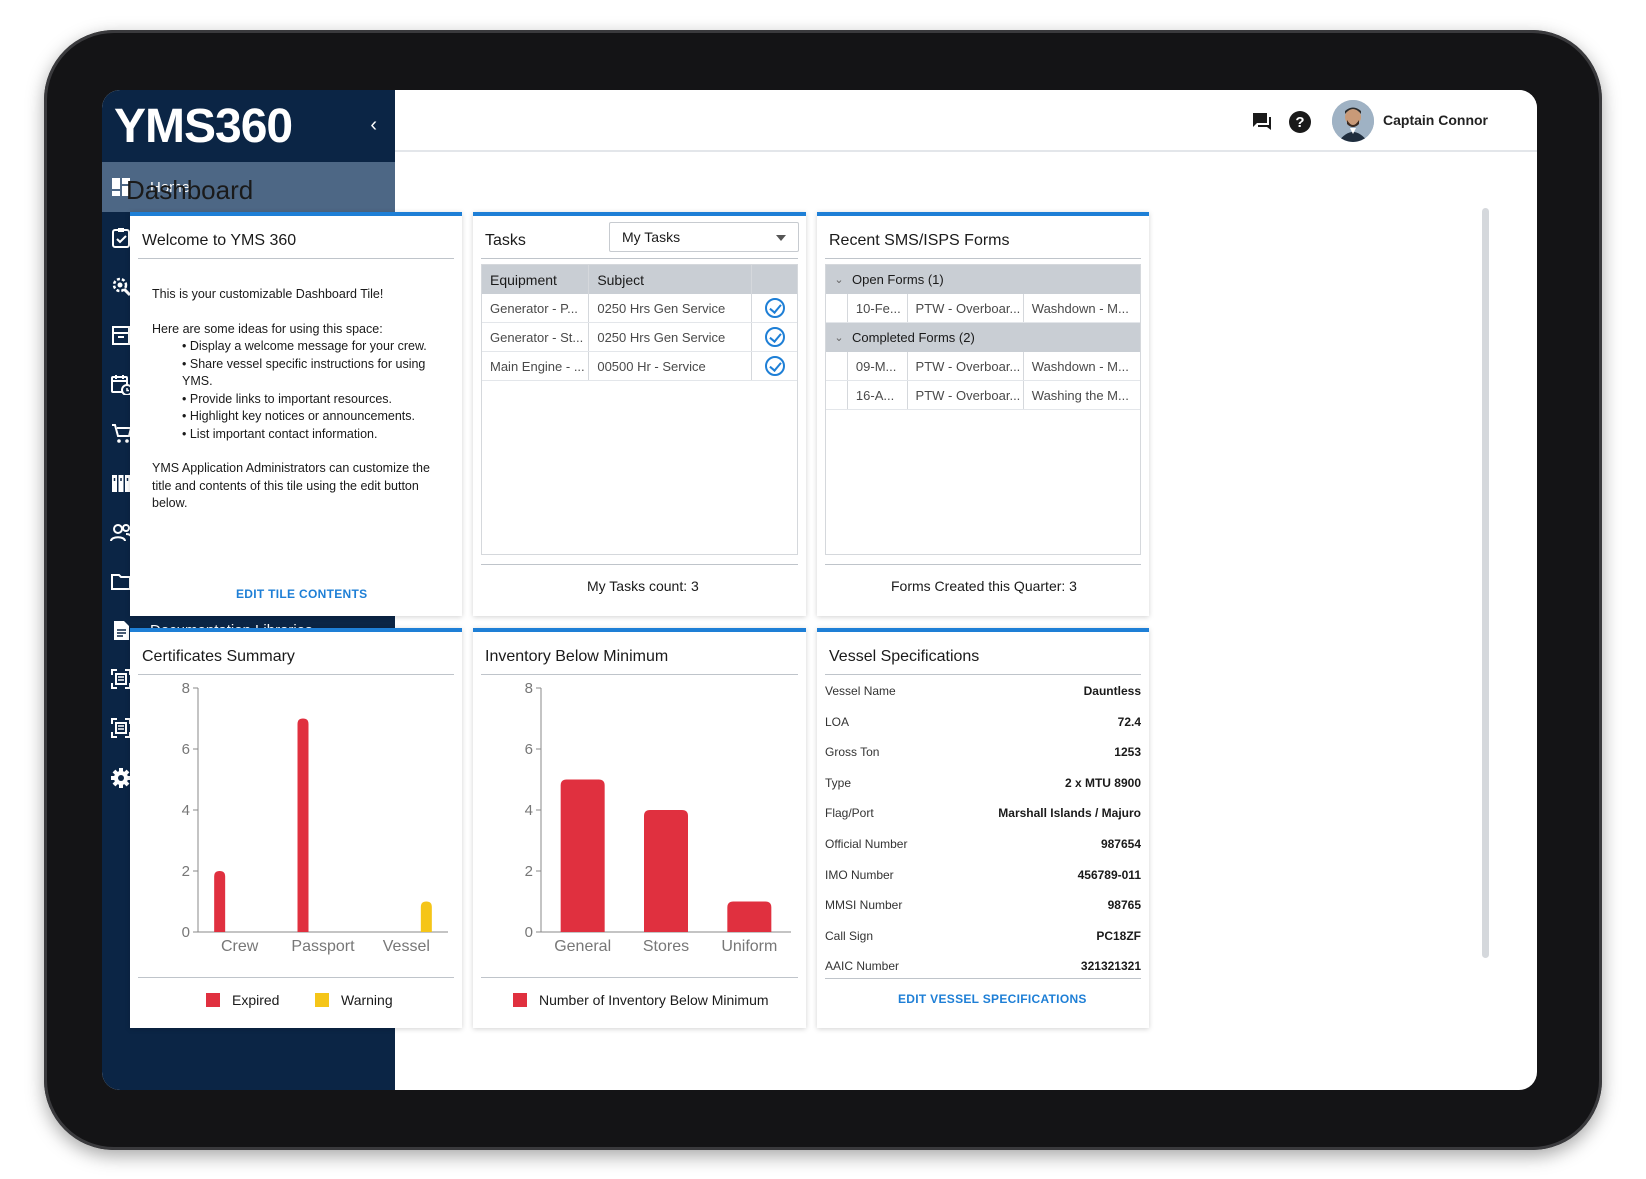  I want to click on bar-warning-vessel, so click(426, 917).